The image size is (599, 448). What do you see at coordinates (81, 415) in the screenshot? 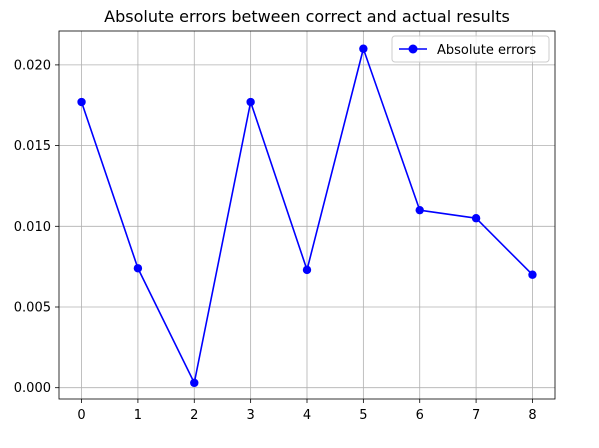
I see `x-tick-label: 0` at bounding box center [81, 415].